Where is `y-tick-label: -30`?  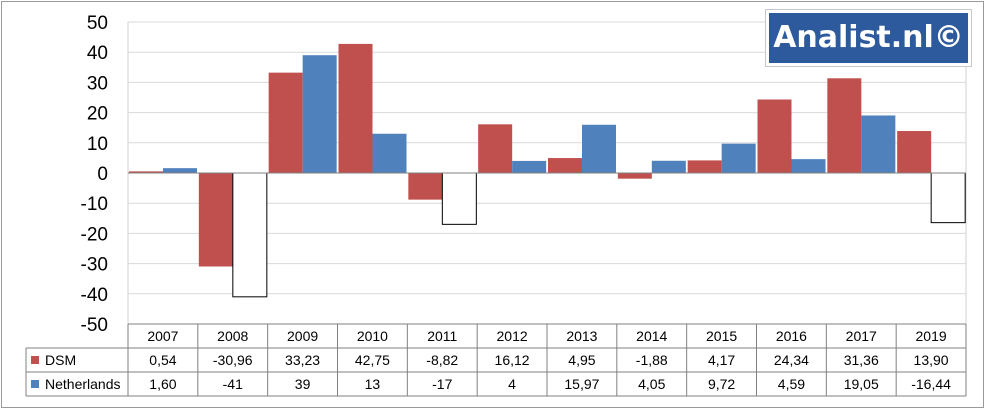 y-tick-label: -30 is located at coordinates (94, 265).